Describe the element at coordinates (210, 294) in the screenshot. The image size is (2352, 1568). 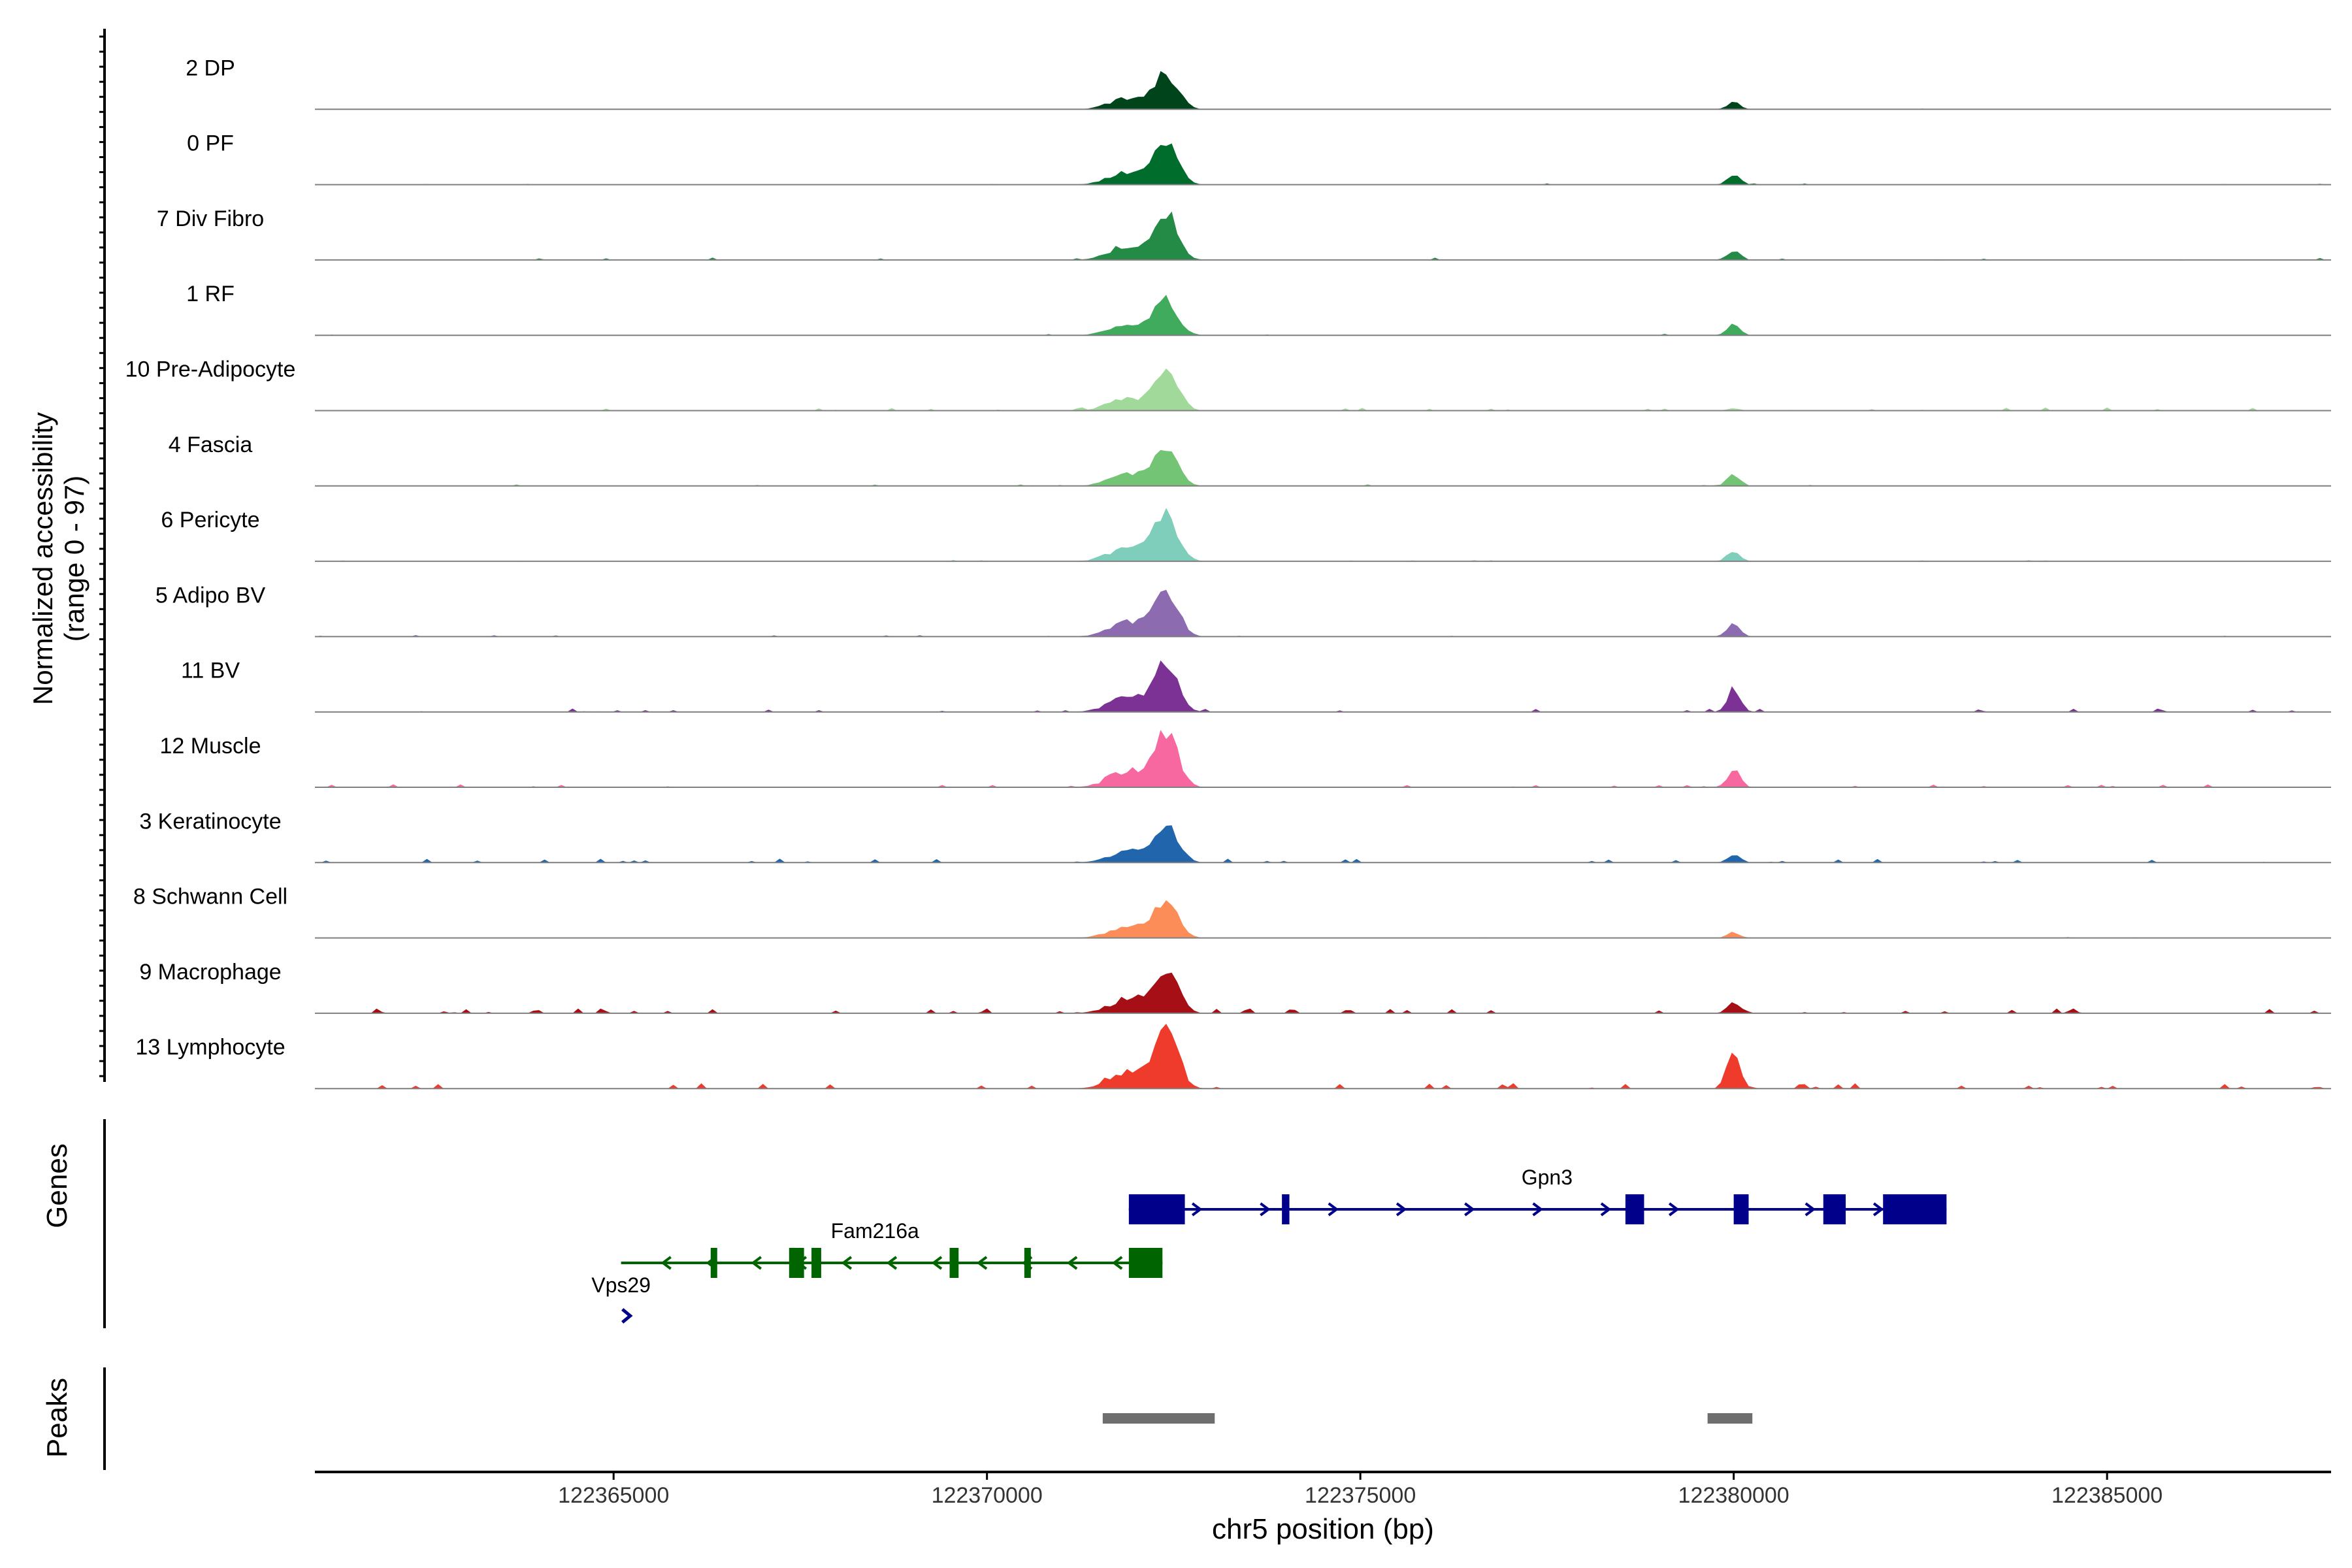
I see `track-label: 1 RF` at that location.